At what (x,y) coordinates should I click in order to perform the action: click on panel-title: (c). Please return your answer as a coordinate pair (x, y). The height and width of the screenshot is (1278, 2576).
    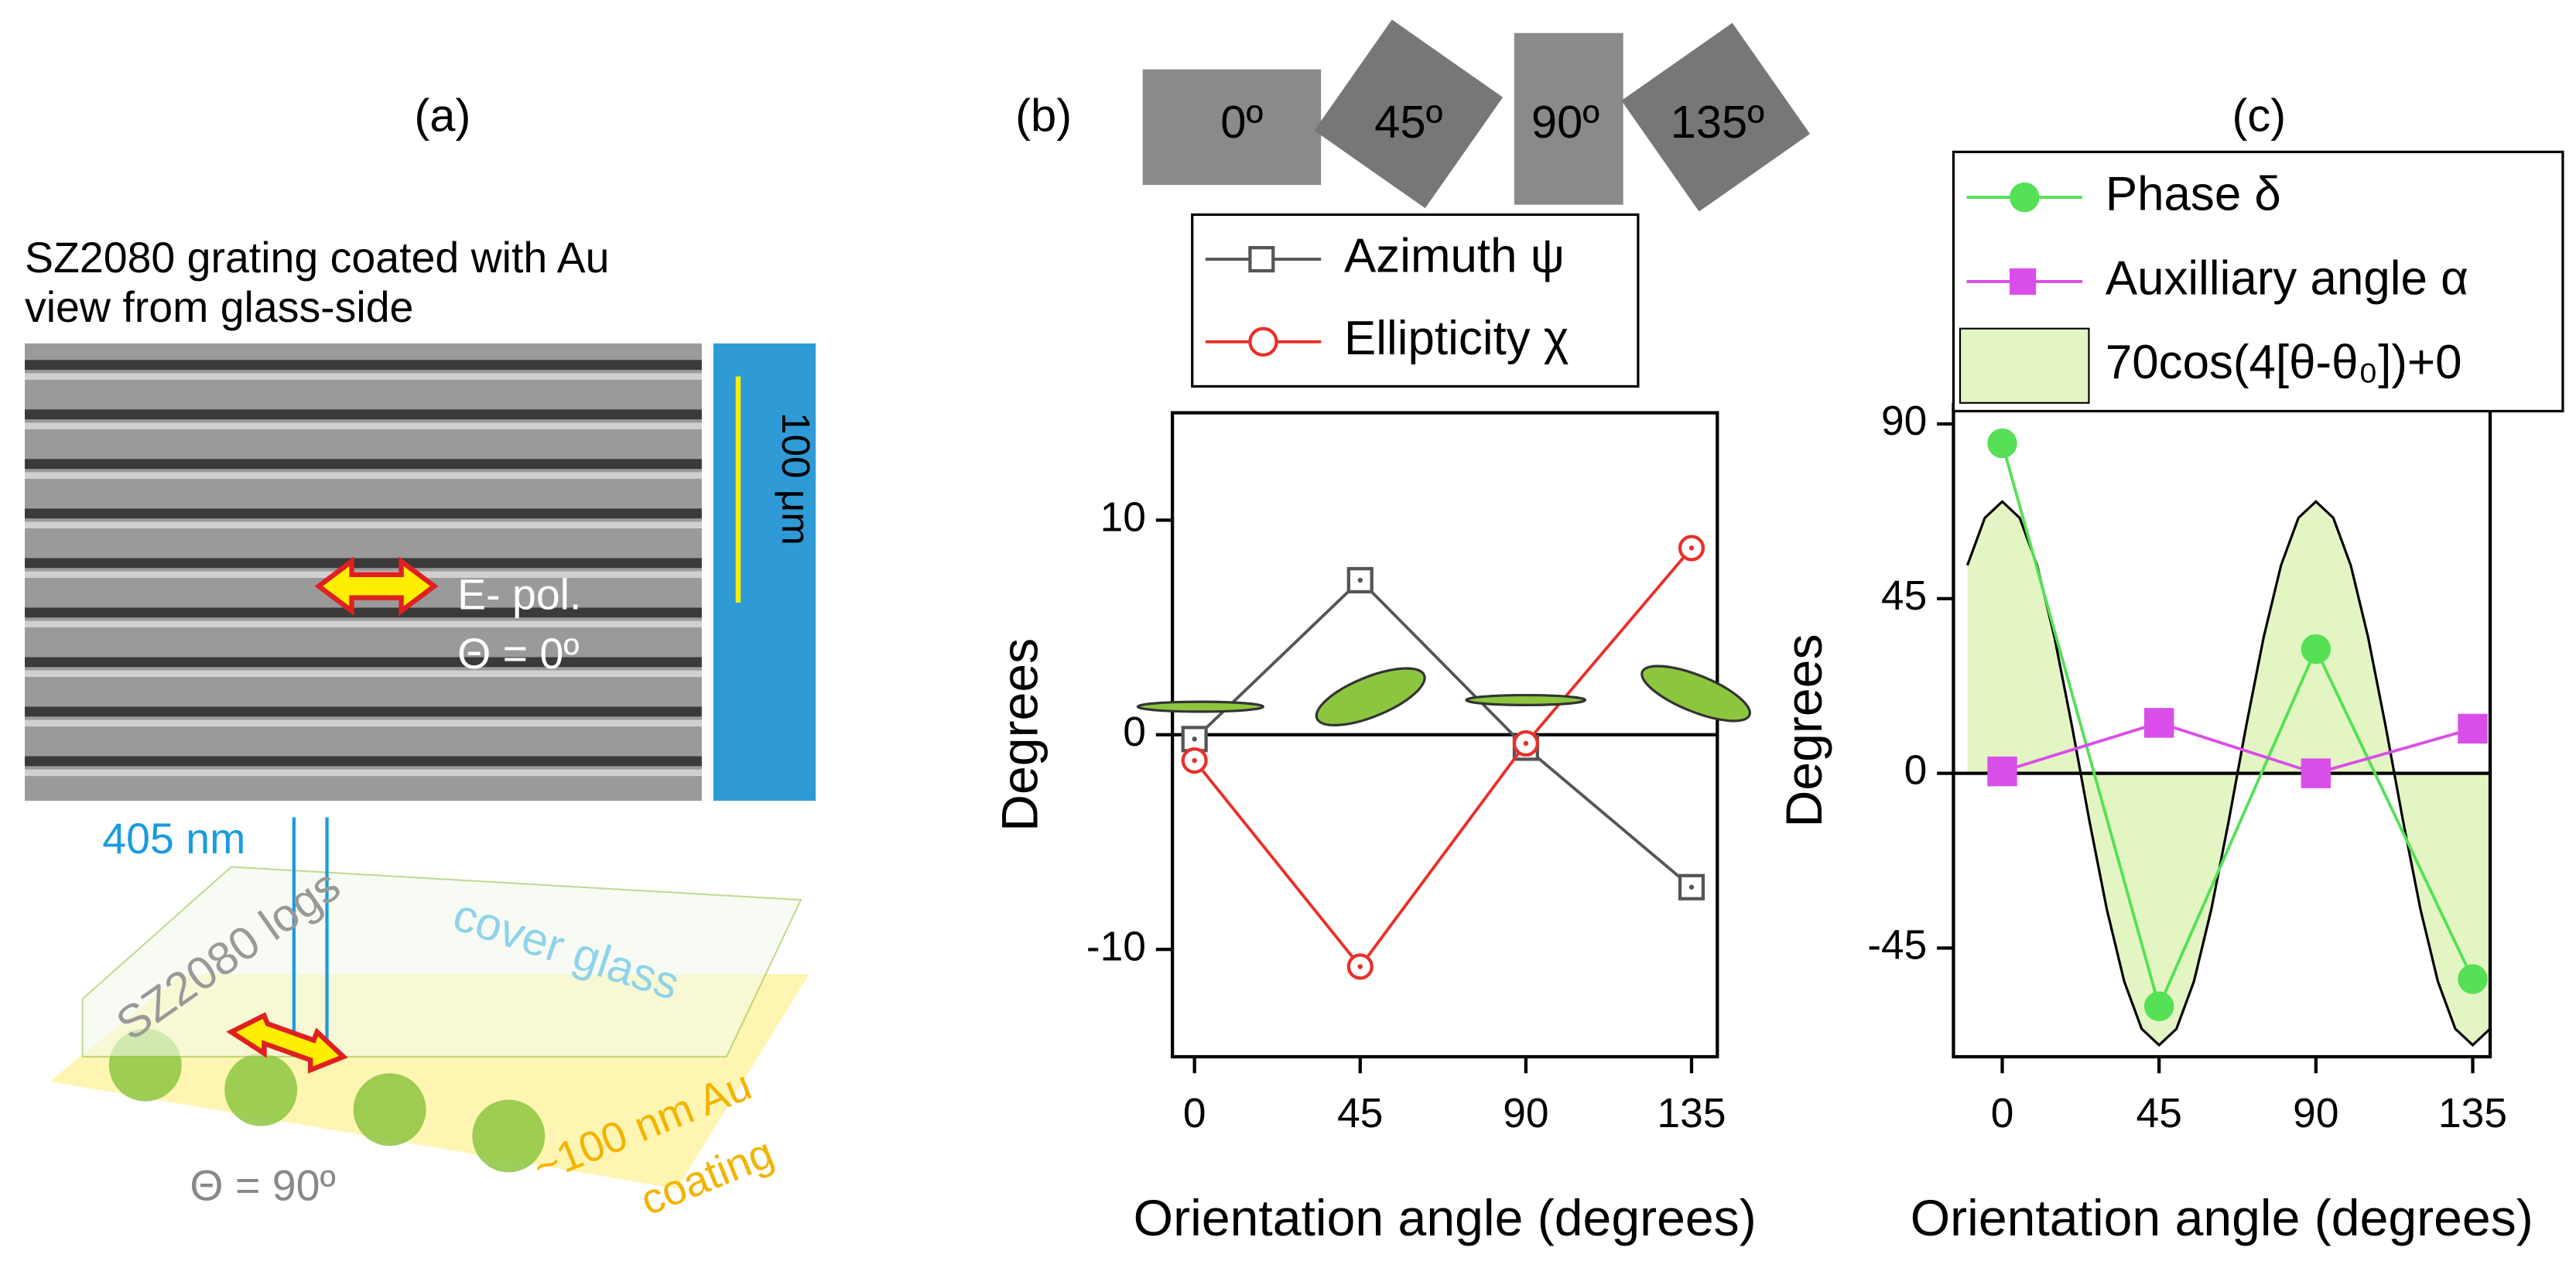
    Looking at the image, I should click on (2259, 115).